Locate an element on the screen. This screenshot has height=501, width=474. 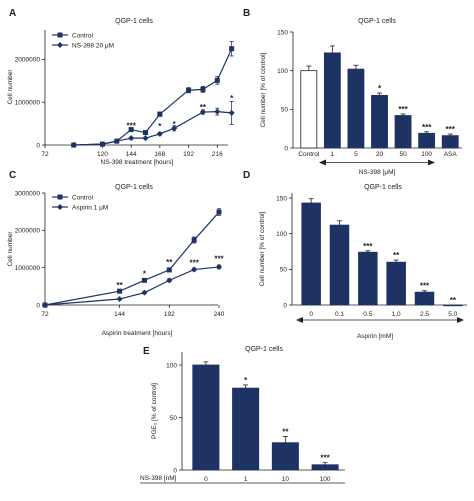
a-x-tick-label: 72 is located at coordinates (45, 154).